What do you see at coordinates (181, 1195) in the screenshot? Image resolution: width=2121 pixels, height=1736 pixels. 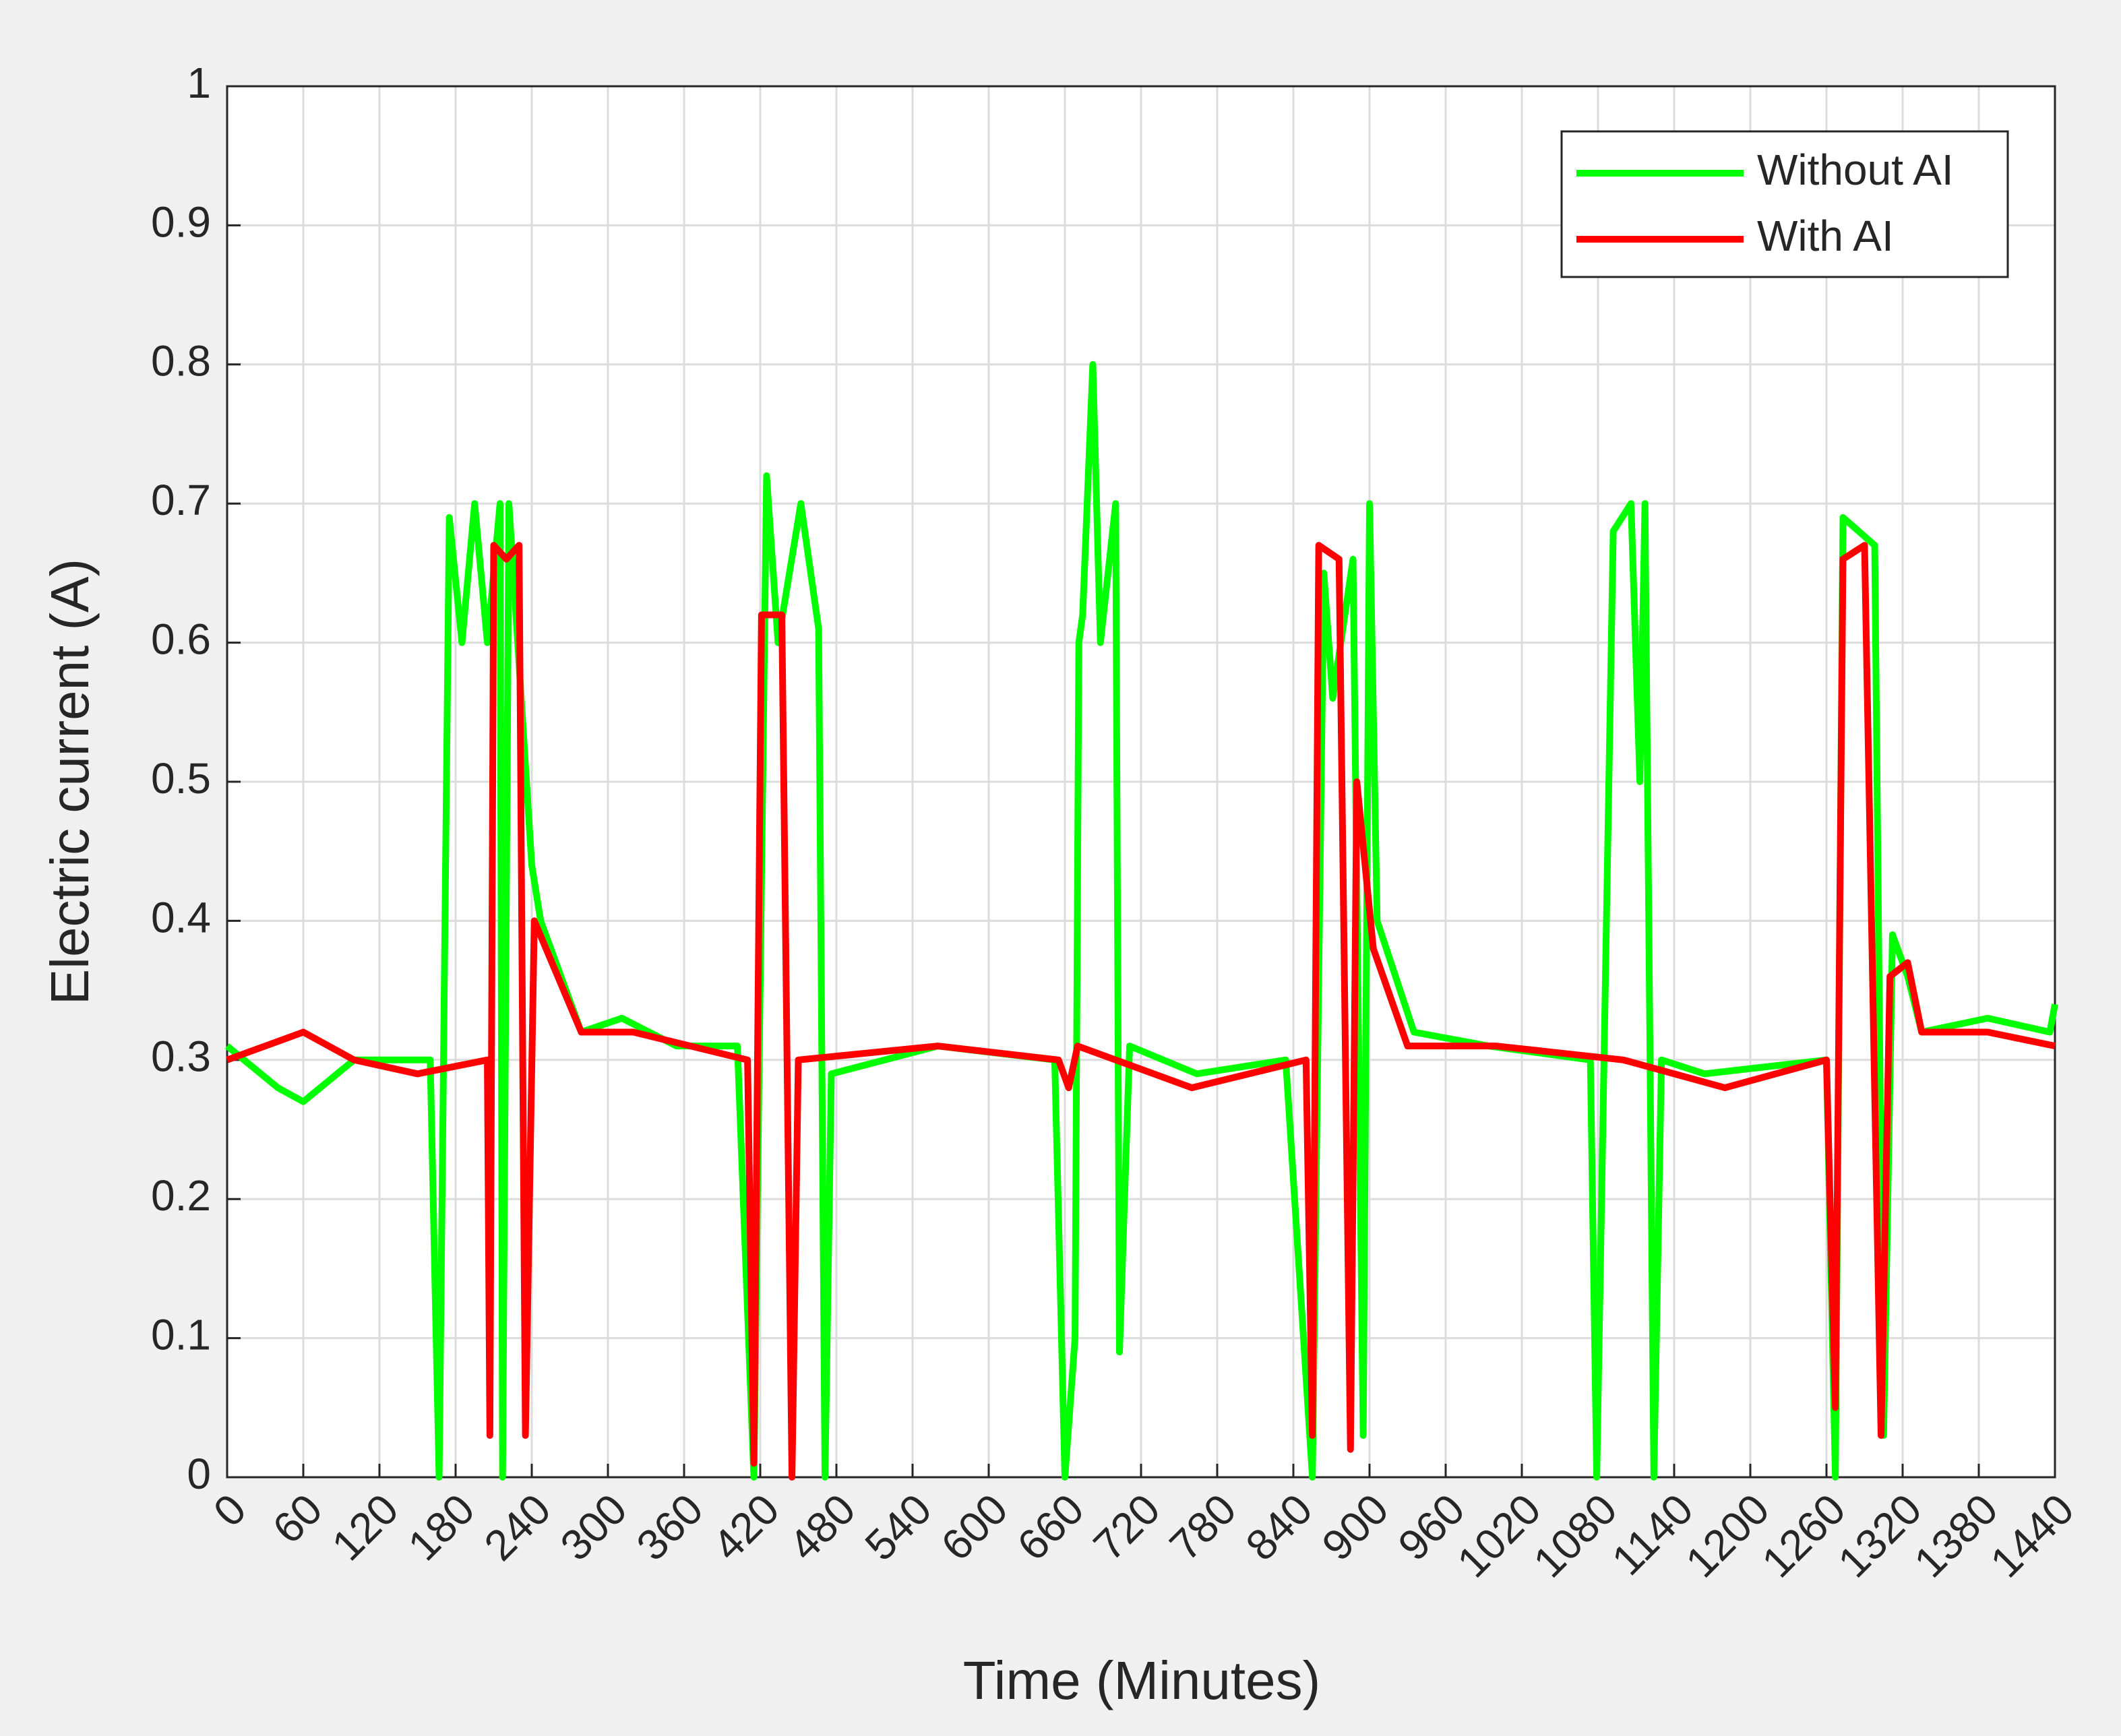 I see `y-tick-label: 0.2` at bounding box center [181, 1195].